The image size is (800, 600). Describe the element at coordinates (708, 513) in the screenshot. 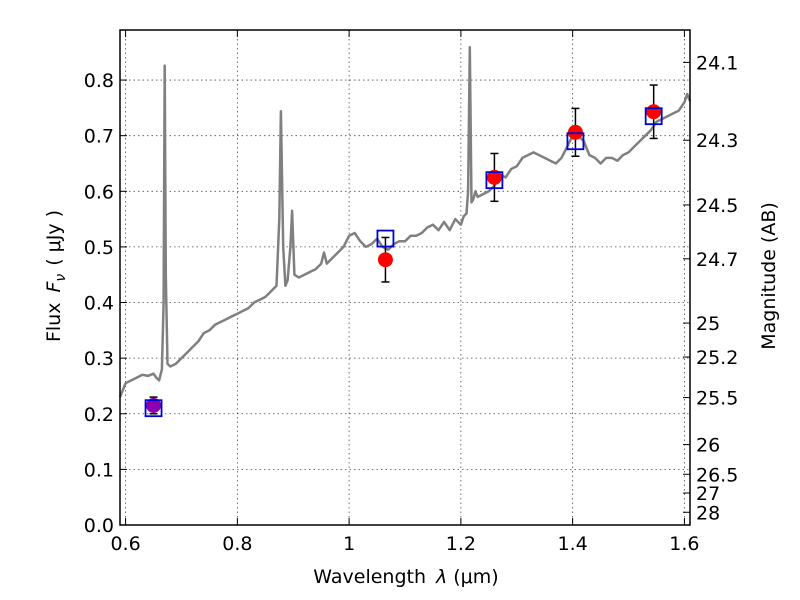

I see `y2-tick-label: 28` at that location.